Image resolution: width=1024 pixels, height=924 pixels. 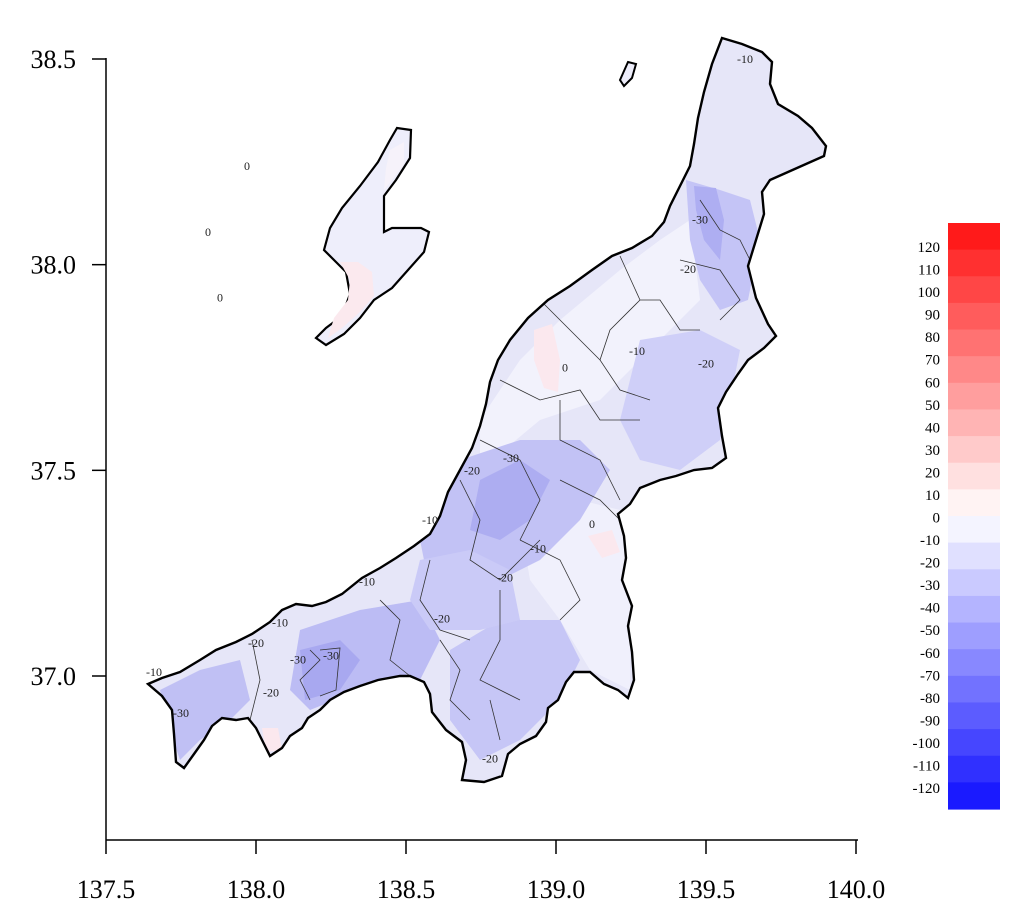 I want to click on colorbar-label: 90, so click(x=932, y=316).